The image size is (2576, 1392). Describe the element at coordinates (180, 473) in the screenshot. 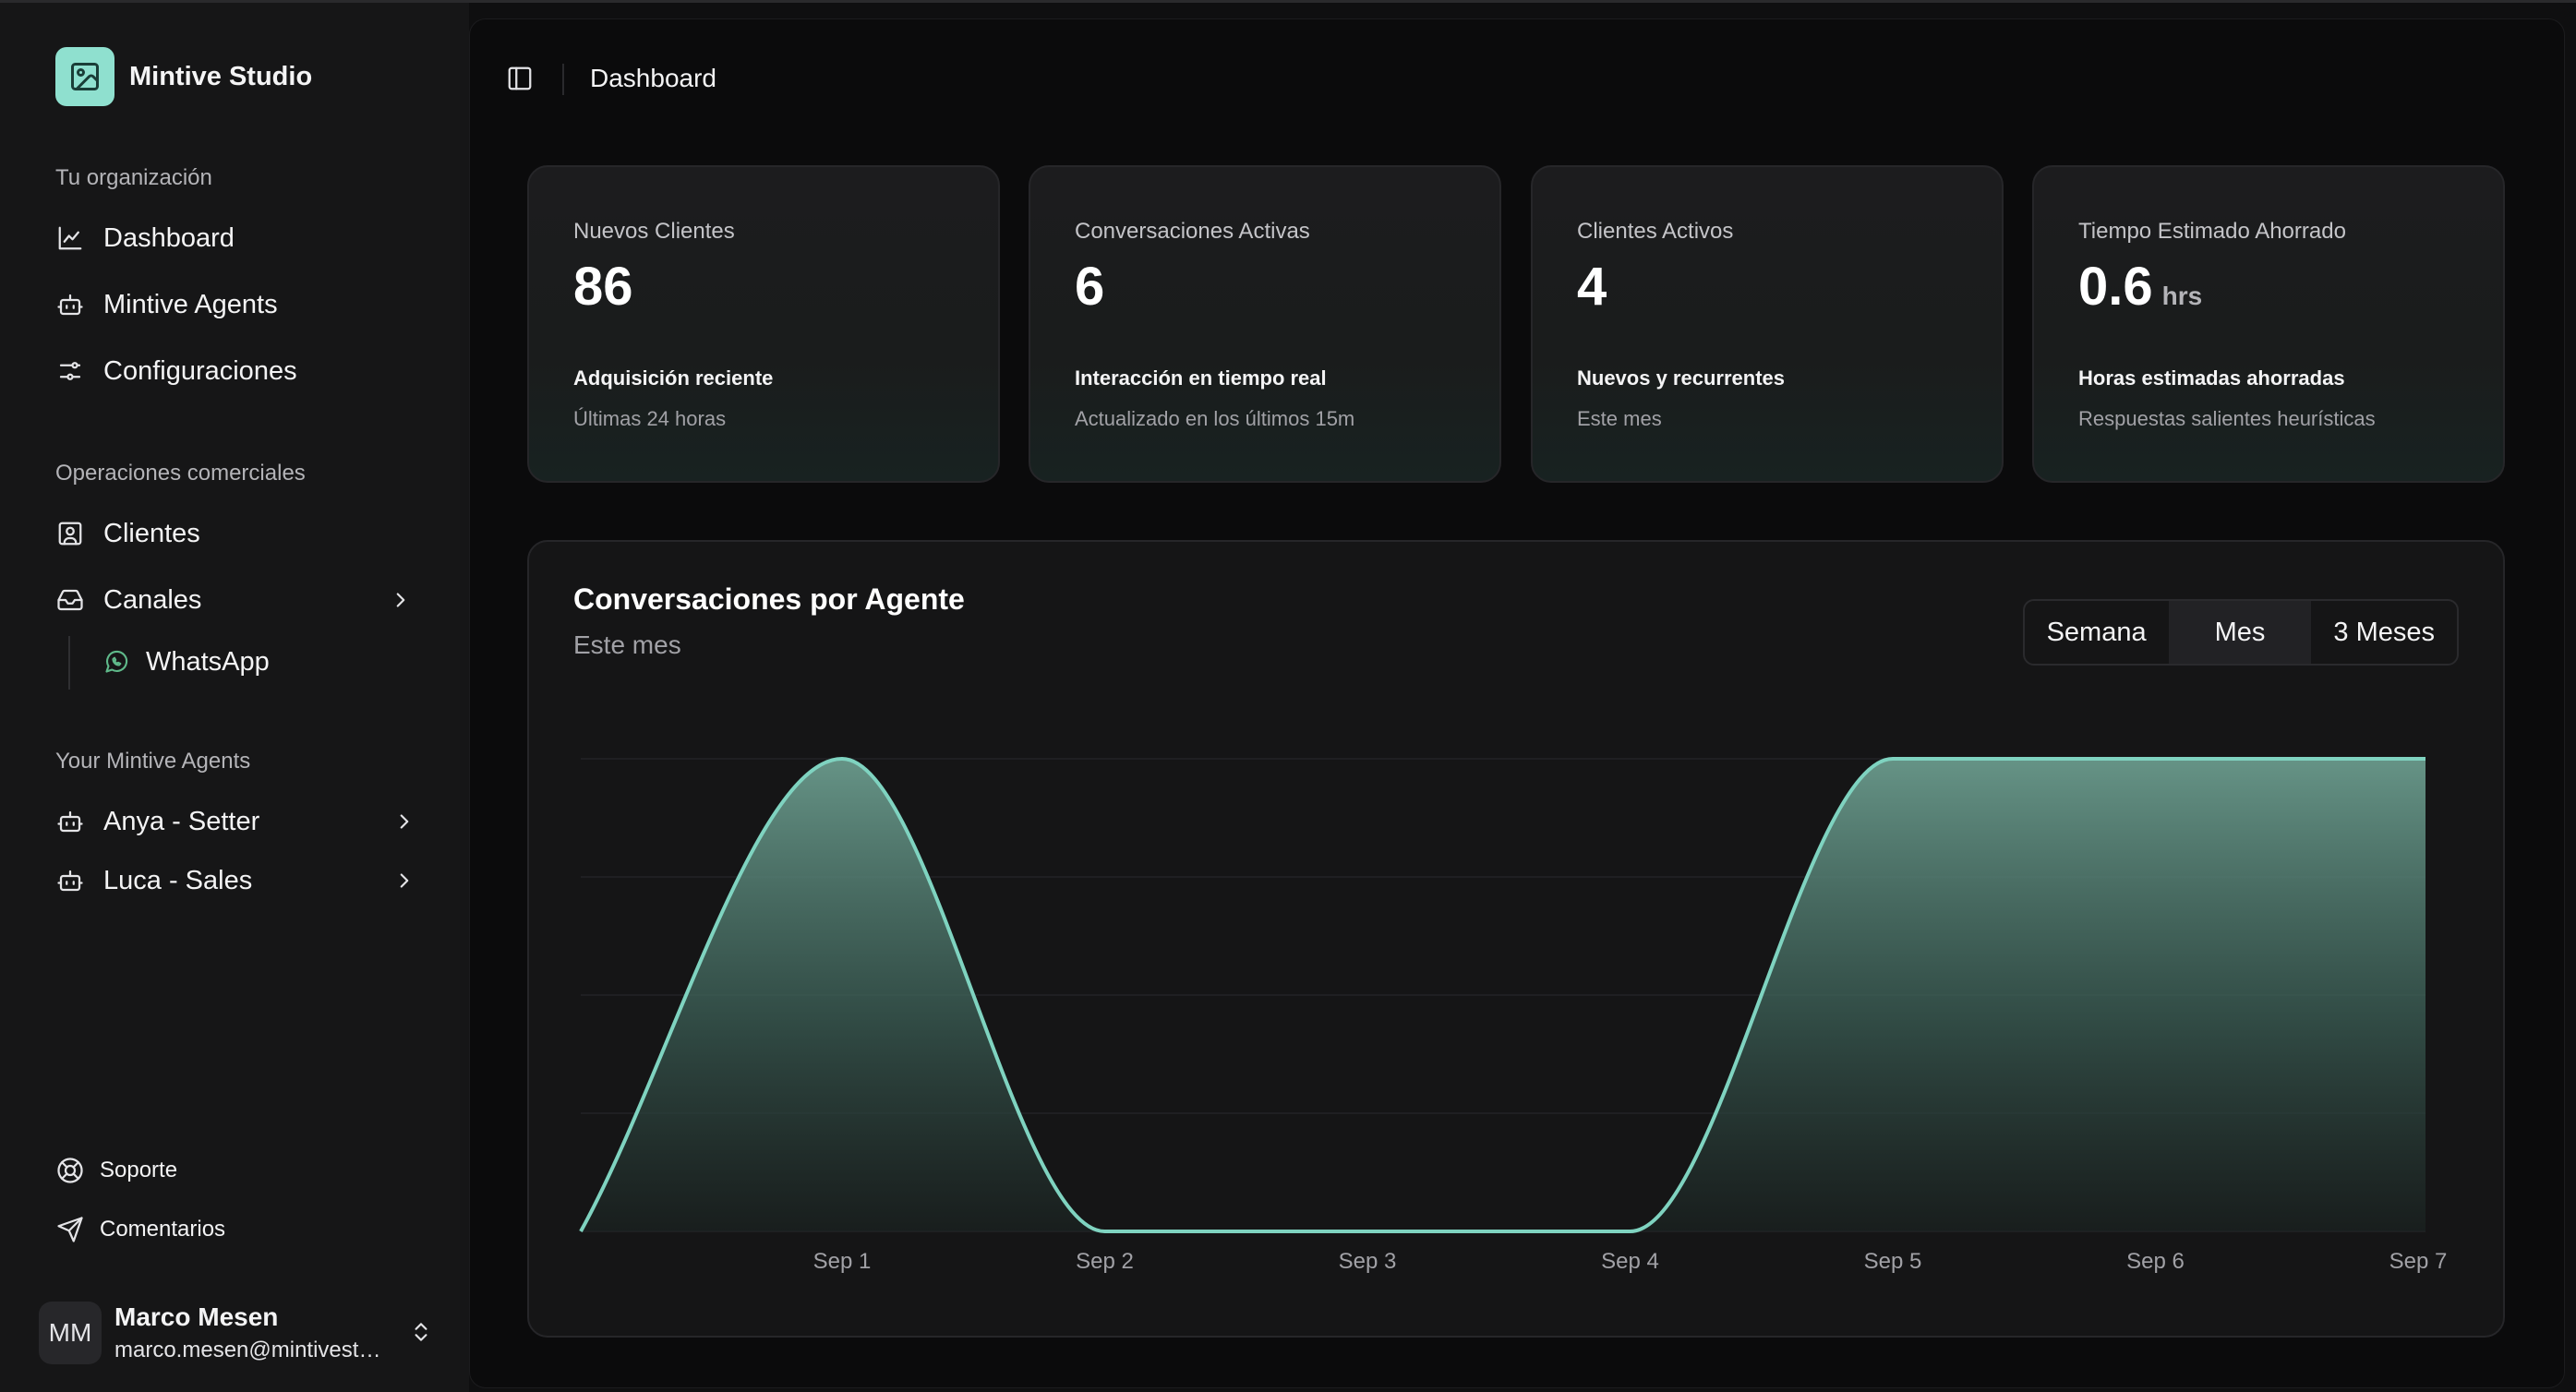

I see `group-label-operations: Operaciones comerciales` at that location.